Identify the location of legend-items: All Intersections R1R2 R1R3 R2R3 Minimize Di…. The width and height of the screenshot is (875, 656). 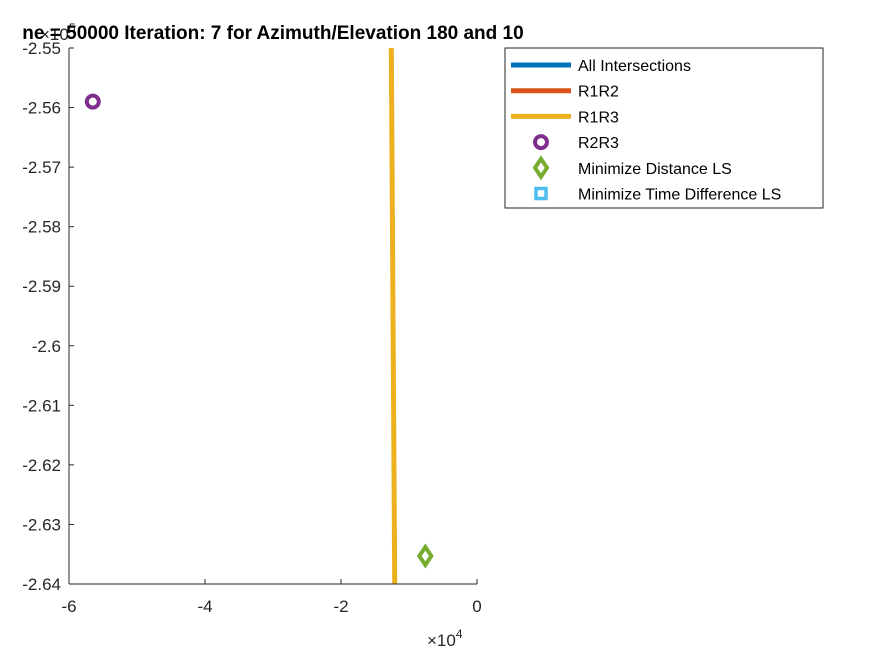
(646, 131).